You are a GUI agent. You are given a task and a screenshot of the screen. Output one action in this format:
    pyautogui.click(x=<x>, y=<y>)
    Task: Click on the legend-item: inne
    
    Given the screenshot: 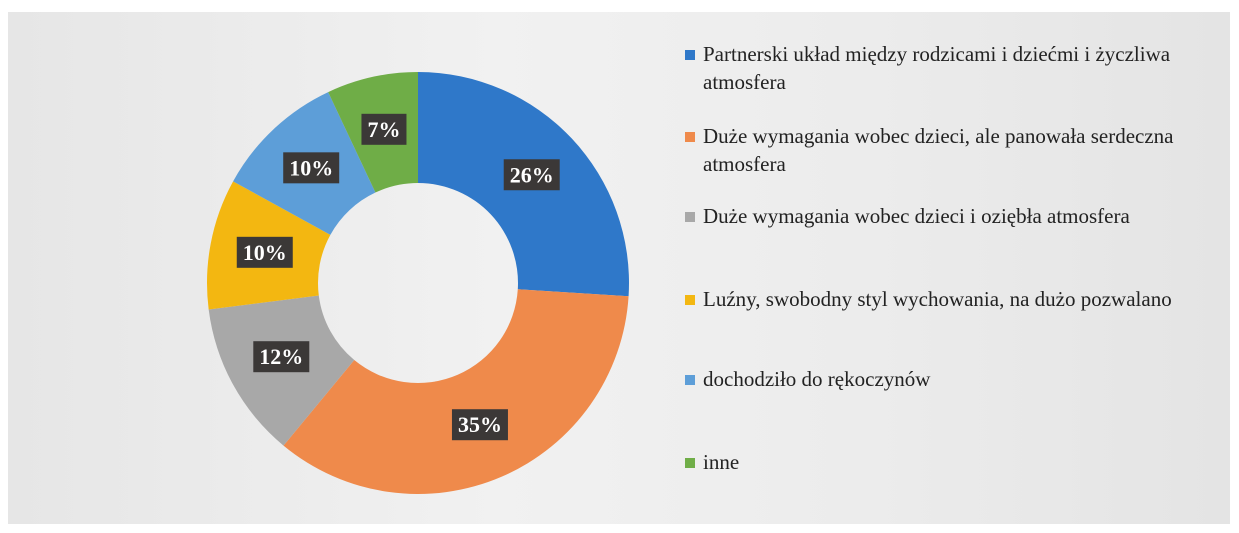 What is the action you would take?
    pyautogui.click(x=955, y=462)
    